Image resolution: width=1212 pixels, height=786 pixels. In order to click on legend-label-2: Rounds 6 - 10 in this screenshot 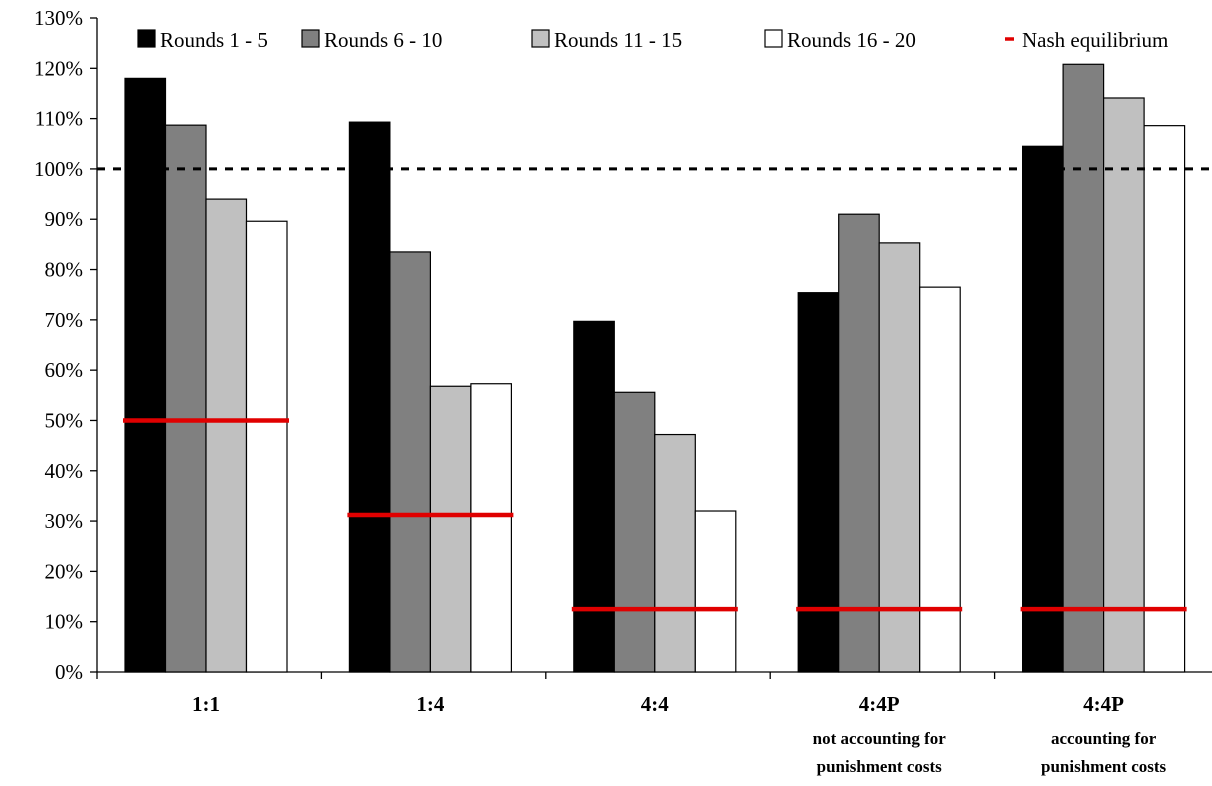, I will do `click(383, 40)`.